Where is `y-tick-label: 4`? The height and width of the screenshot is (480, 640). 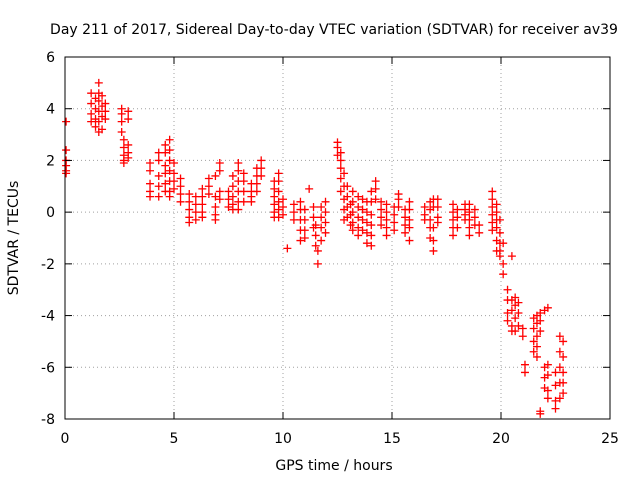
y-tick-label: 4 is located at coordinates (50, 110).